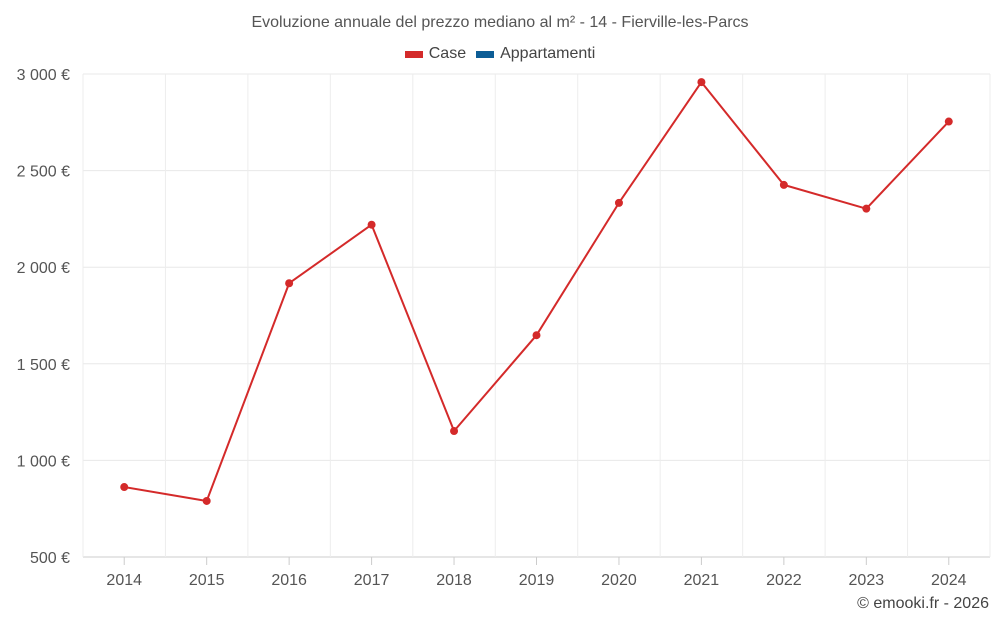 This screenshot has width=1000, height=625. I want to click on y-tick-label: 500 €, so click(50, 558).